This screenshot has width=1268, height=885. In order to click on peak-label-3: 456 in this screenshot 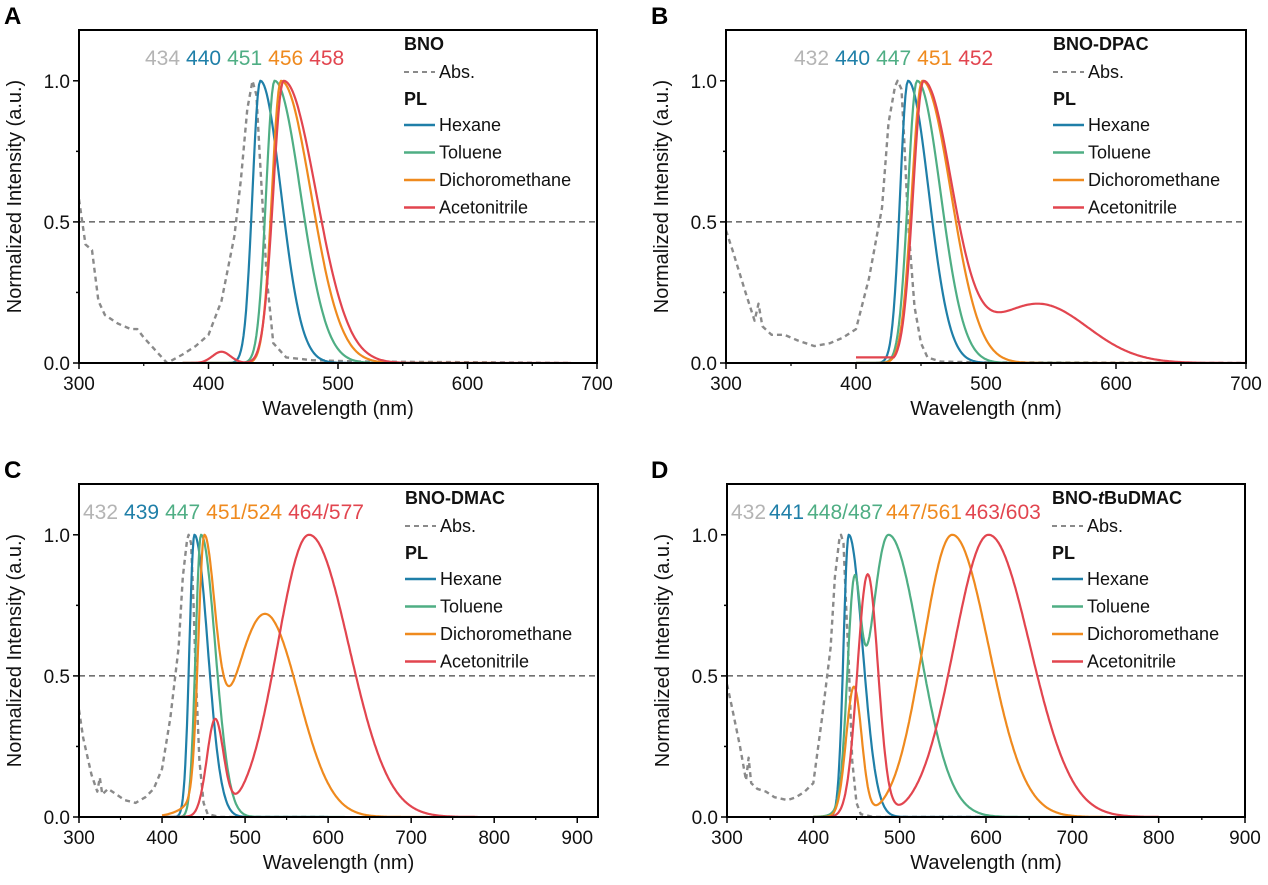, I will do `click(285, 58)`.